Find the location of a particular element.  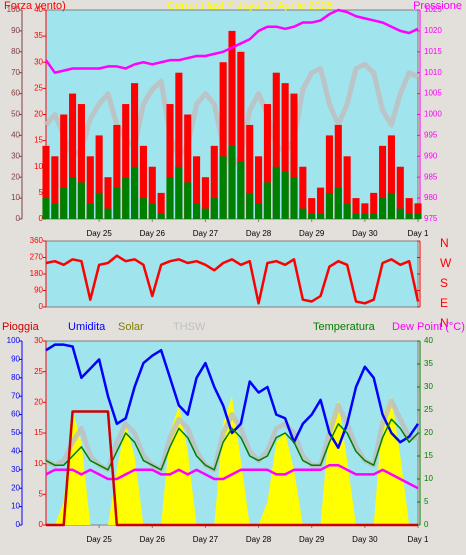

legend-label: Pioggia is located at coordinates (21, 327).